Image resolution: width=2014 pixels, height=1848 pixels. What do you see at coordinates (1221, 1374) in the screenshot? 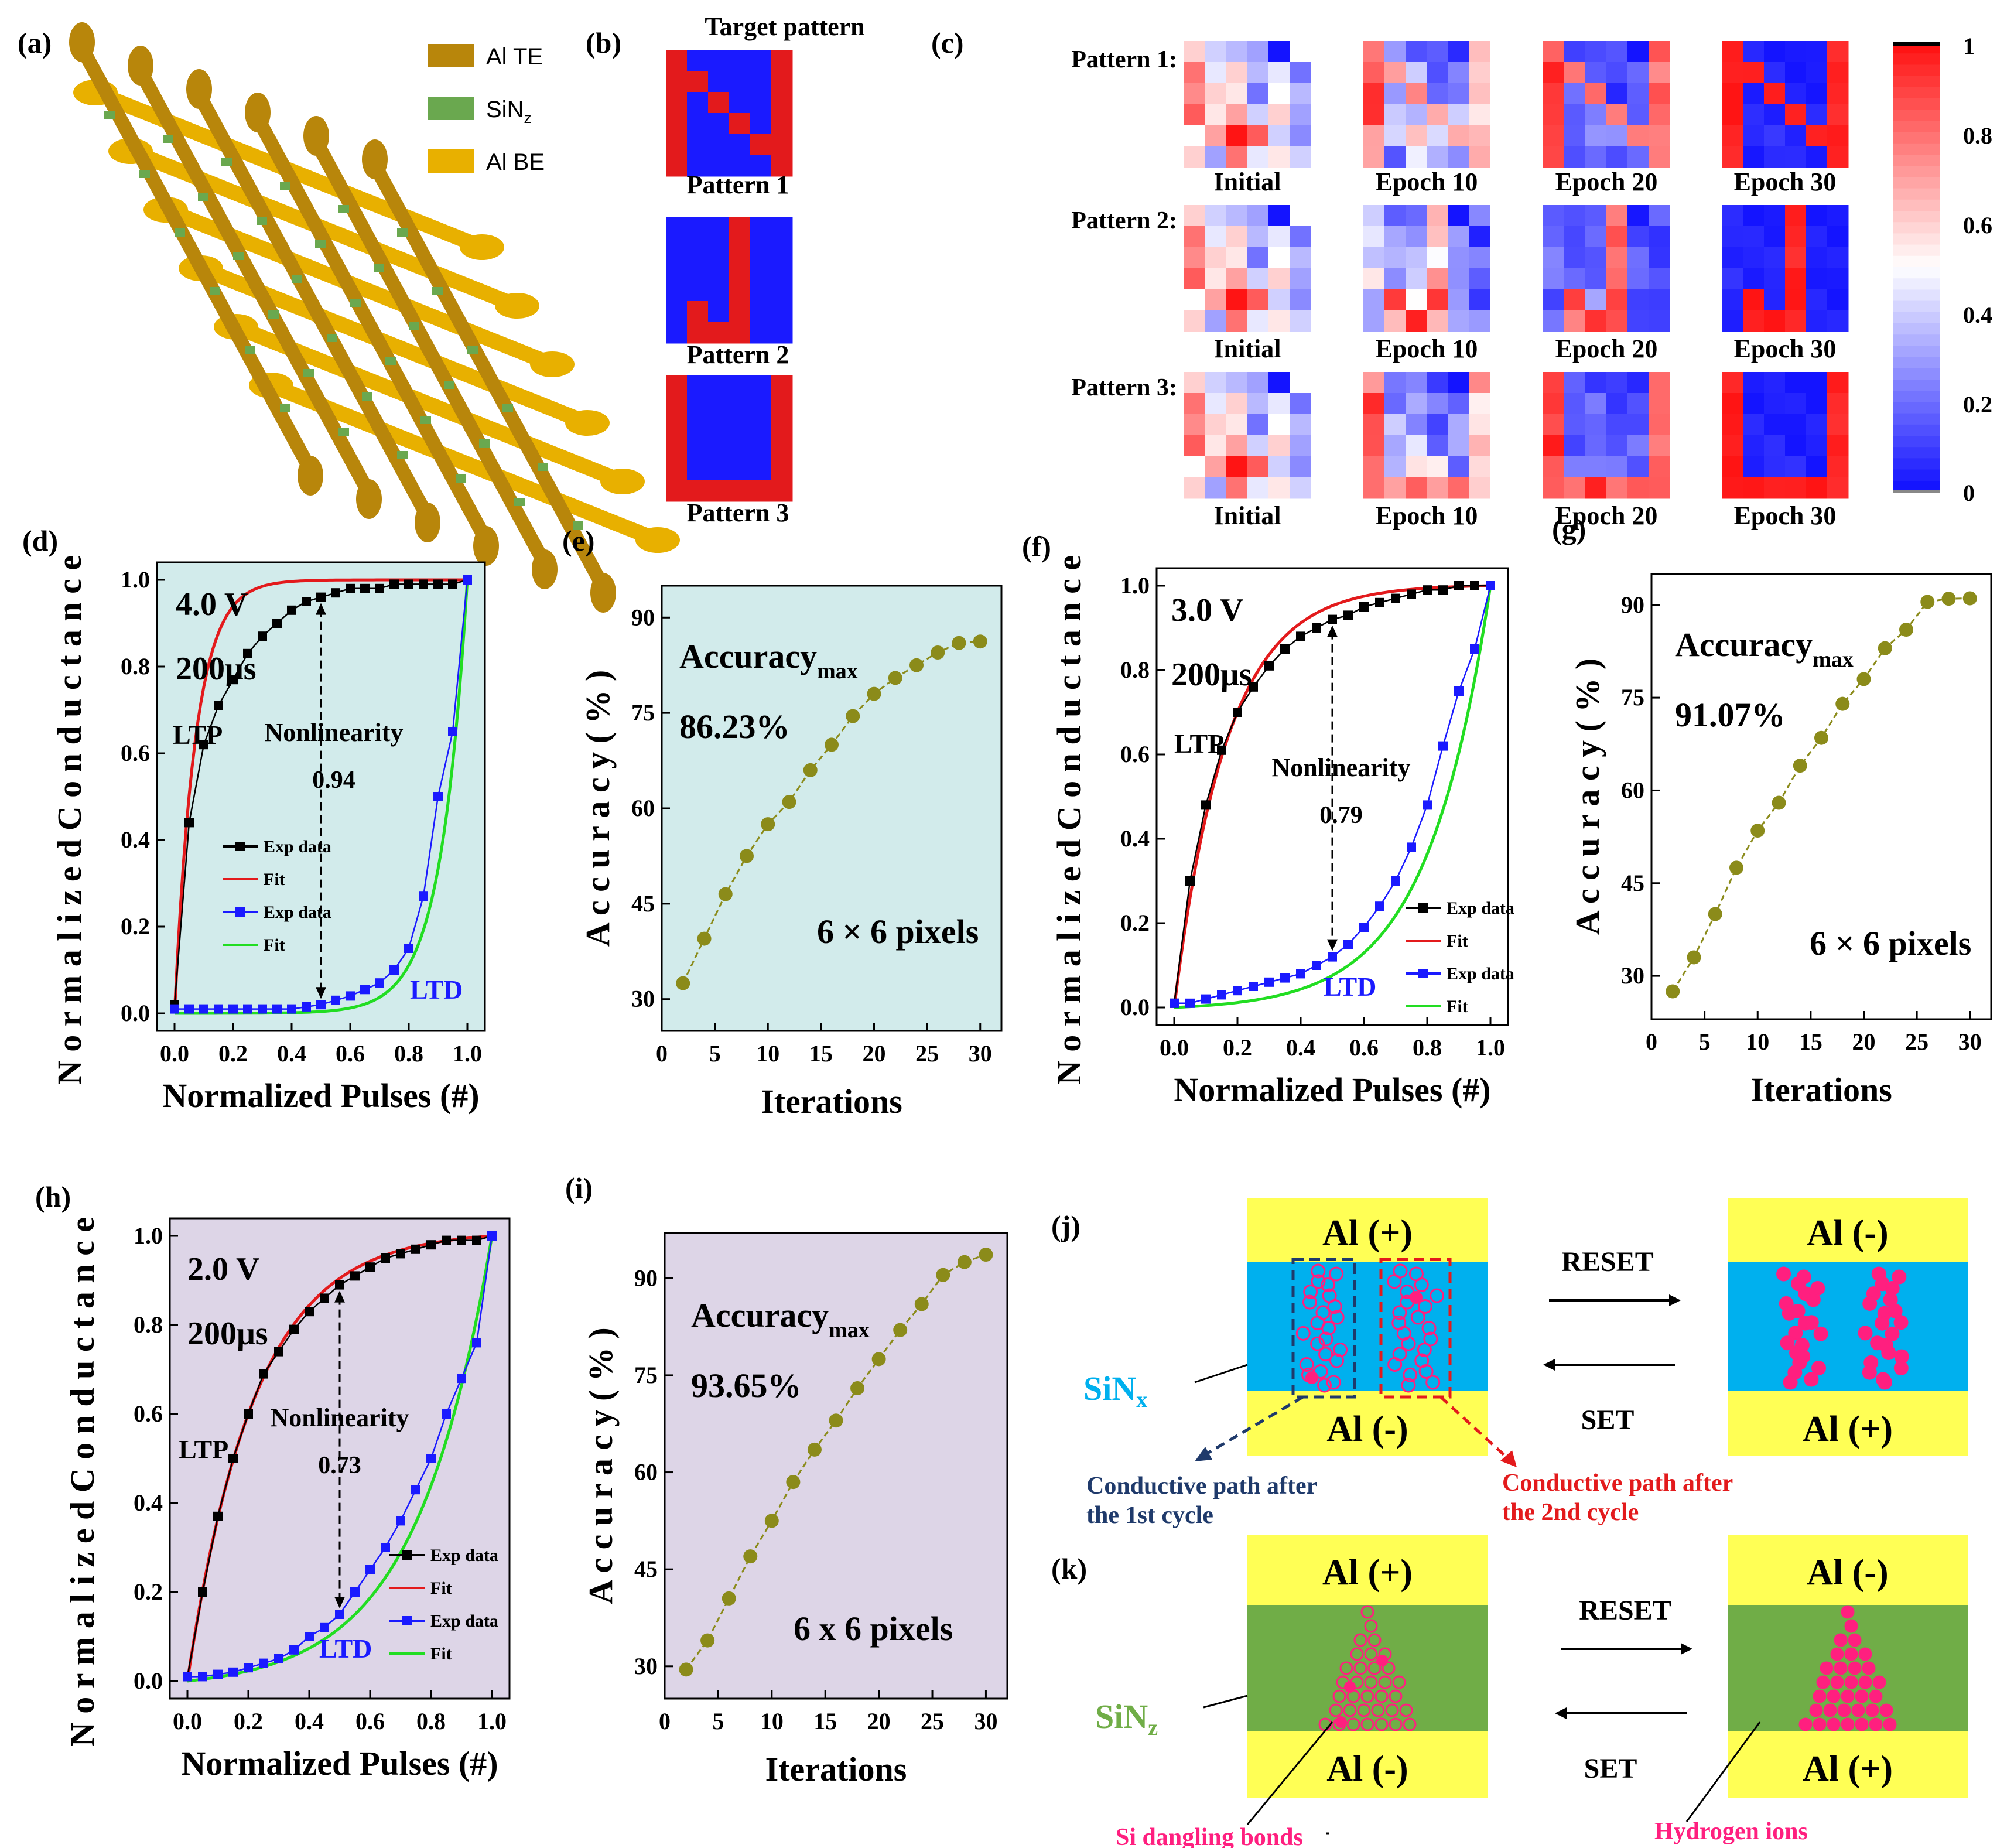
I see `j-layer-pointer` at bounding box center [1221, 1374].